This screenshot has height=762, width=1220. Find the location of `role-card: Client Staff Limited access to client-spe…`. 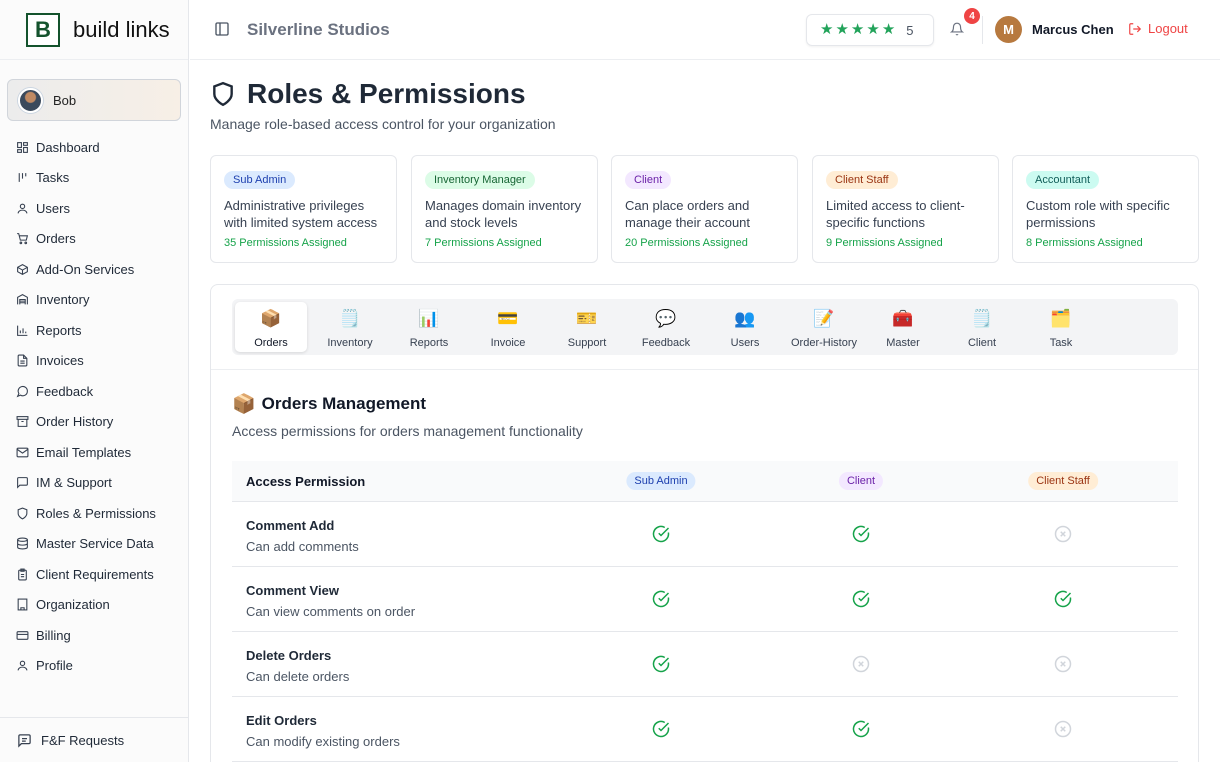

role-card: Client Staff Limited access to client-spe… is located at coordinates (905, 209).